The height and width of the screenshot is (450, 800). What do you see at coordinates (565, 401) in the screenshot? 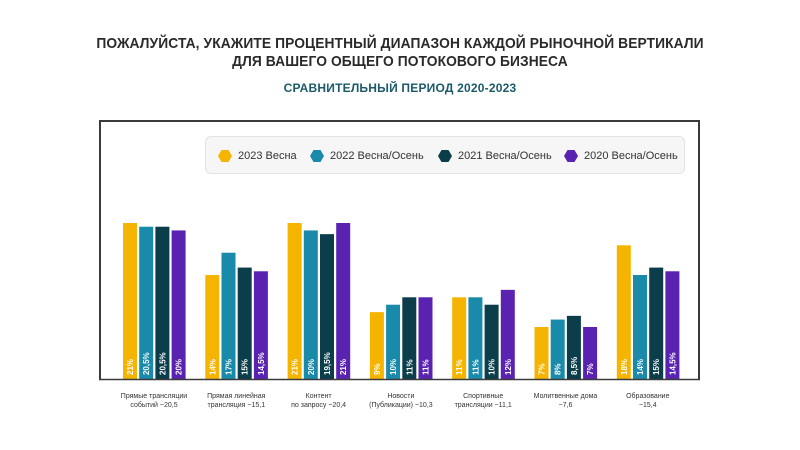
I see `x-category-label-5: Молитвенные дома ~7,6` at bounding box center [565, 401].